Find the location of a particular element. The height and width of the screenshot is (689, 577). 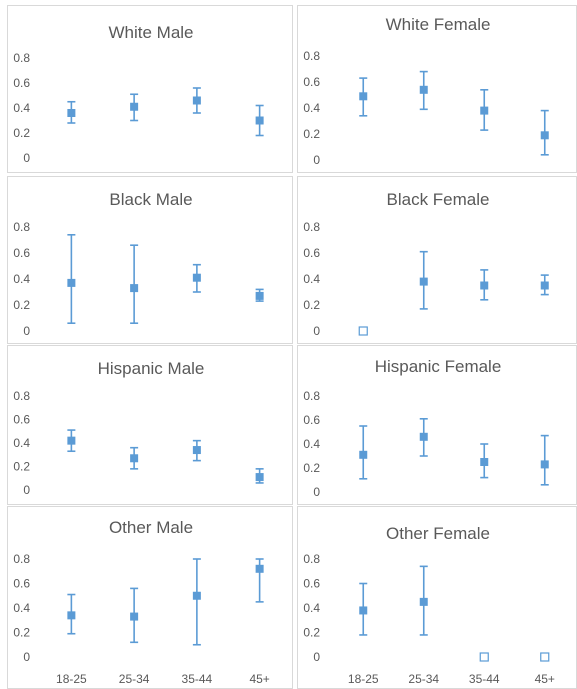

chart-panel-hispanic-male: Hispanic Male 0 0.2 0.4 0.6 0.8 is located at coordinates (150, 425).